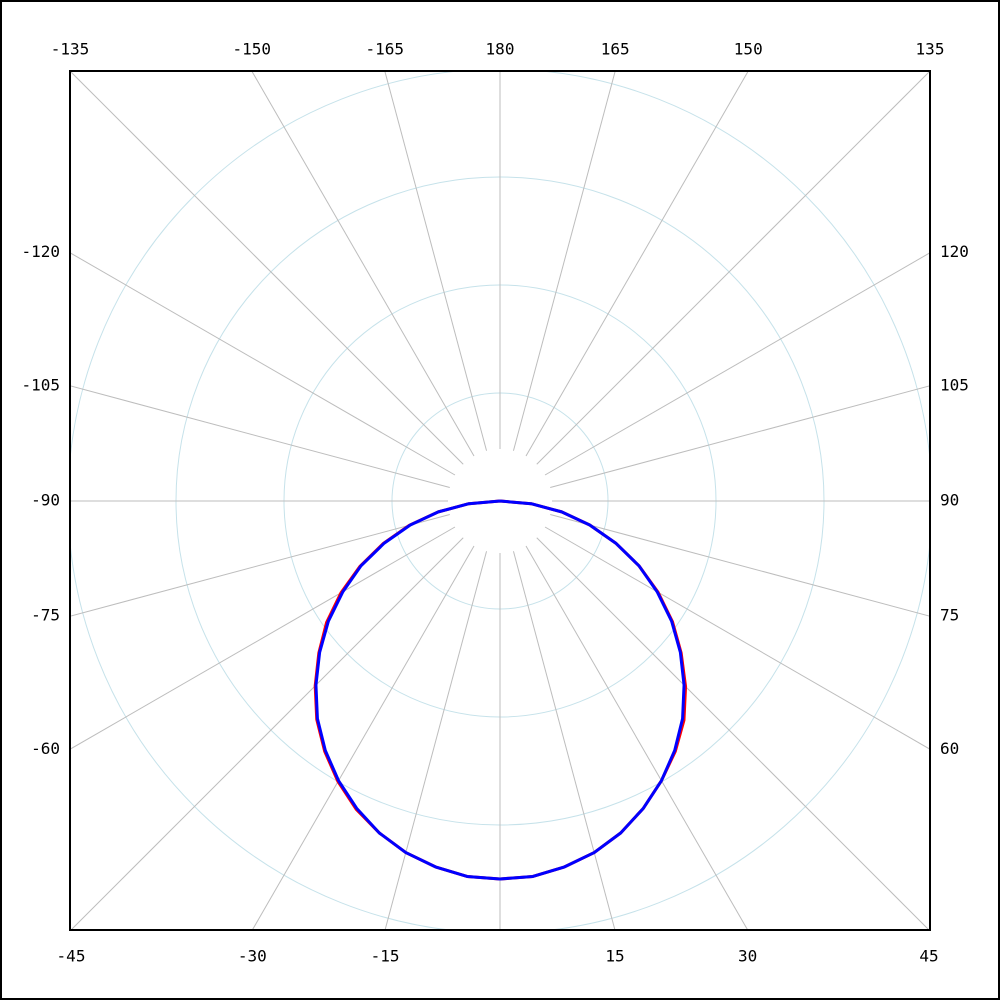  What do you see at coordinates (615, 49) in the screenshot?
I see `angle-label: 165` at bounding box center [615, 49].